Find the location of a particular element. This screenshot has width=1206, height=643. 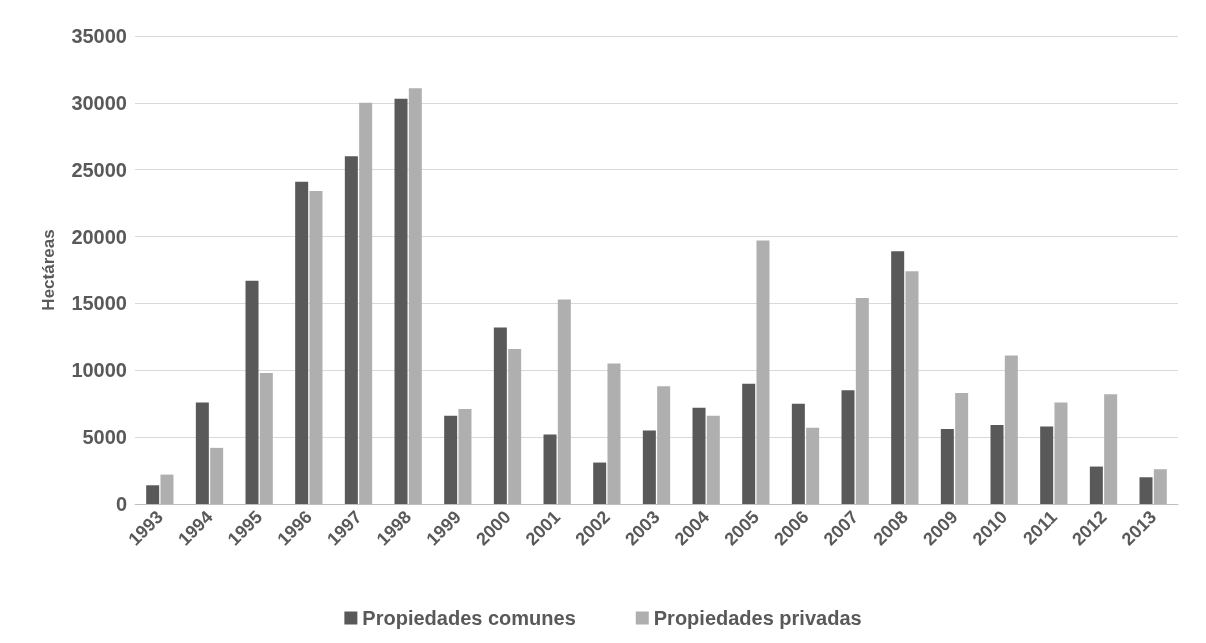

y-tick-label: 10000 is located at coordinates (99, 370).